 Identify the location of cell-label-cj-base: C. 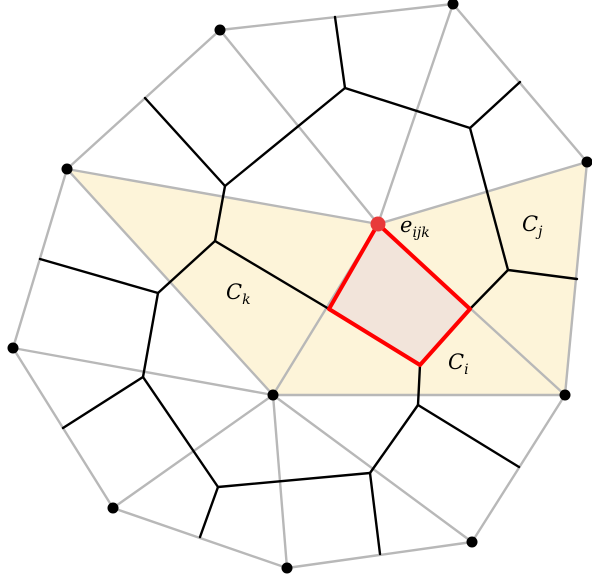
(530, 224).